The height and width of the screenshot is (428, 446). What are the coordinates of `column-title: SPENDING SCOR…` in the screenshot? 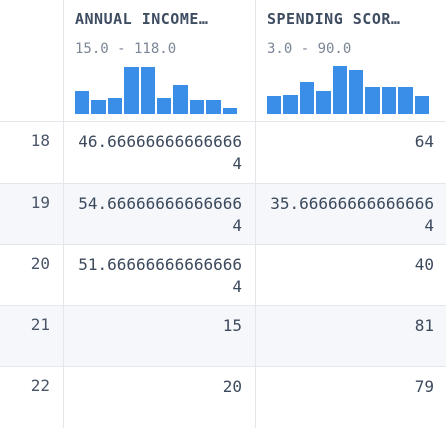 It's located at (334, 19).